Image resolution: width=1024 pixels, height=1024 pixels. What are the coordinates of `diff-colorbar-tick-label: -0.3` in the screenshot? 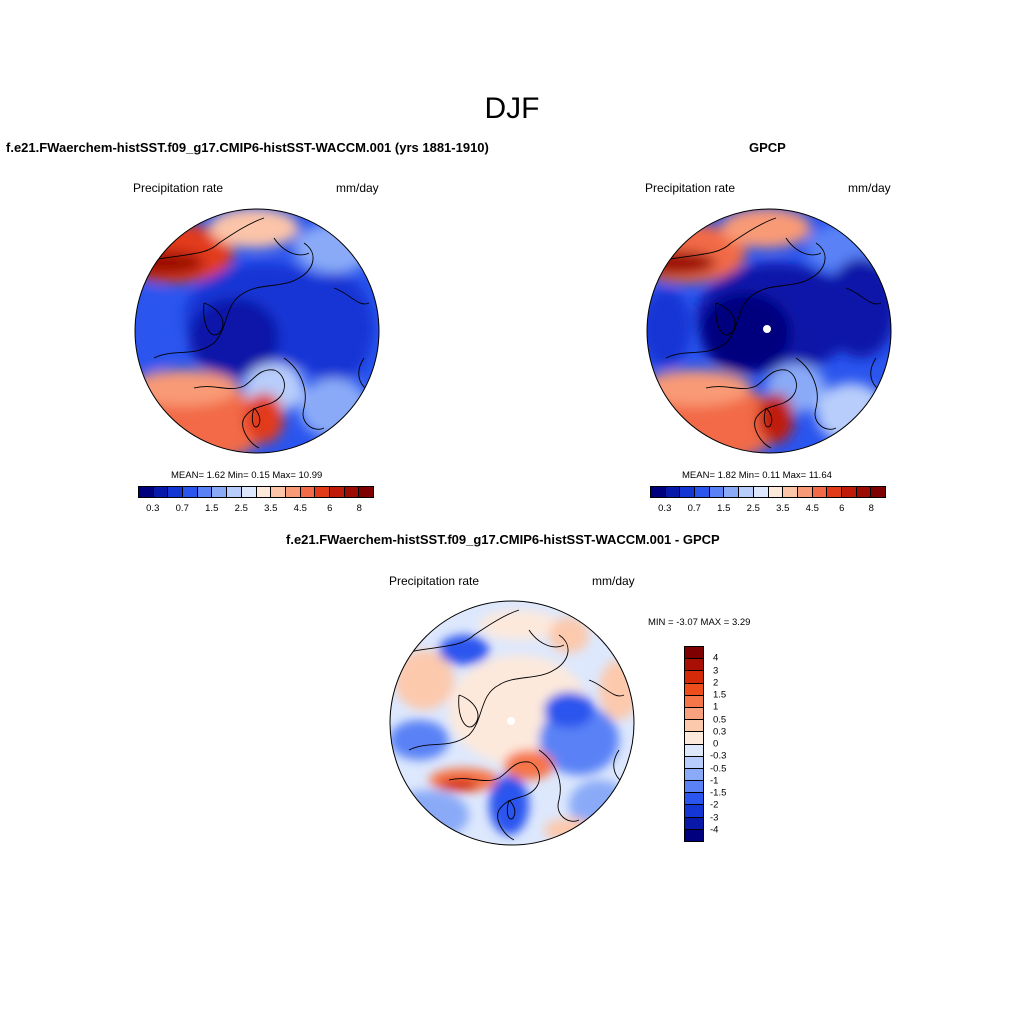 It's located at (718, 756).